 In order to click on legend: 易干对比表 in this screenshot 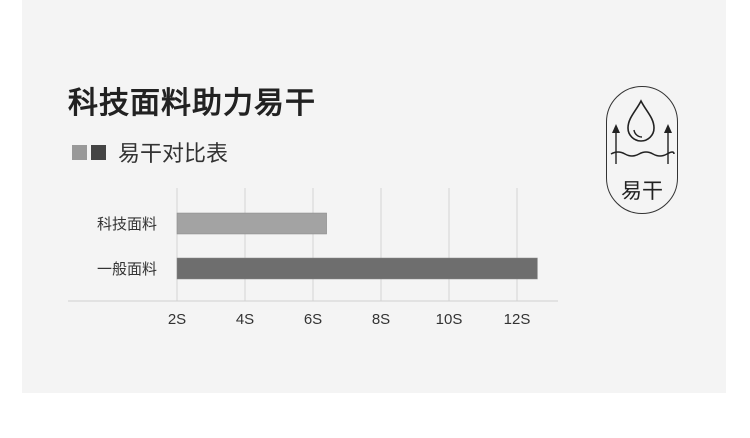, I will do `click(150, 152)`.